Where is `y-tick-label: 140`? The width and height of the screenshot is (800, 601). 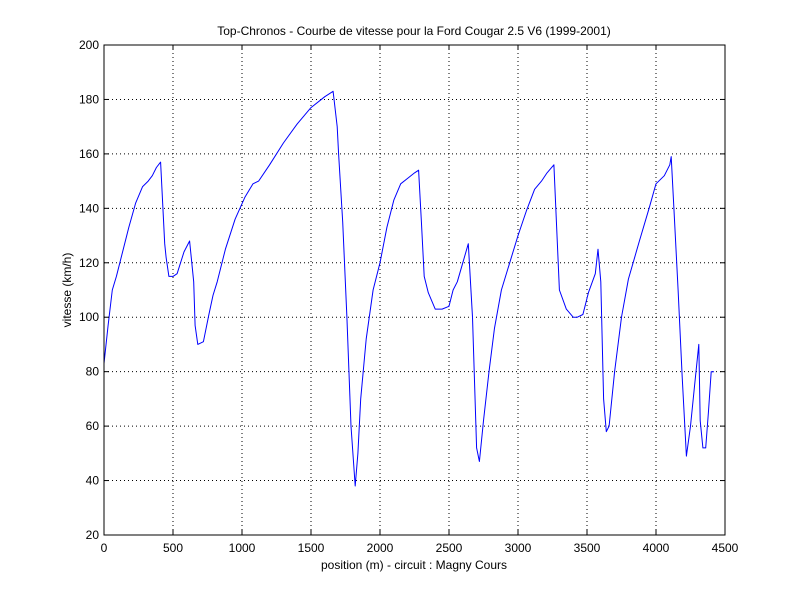
y-tick-label: 140 is located at coordinates (89, 208).